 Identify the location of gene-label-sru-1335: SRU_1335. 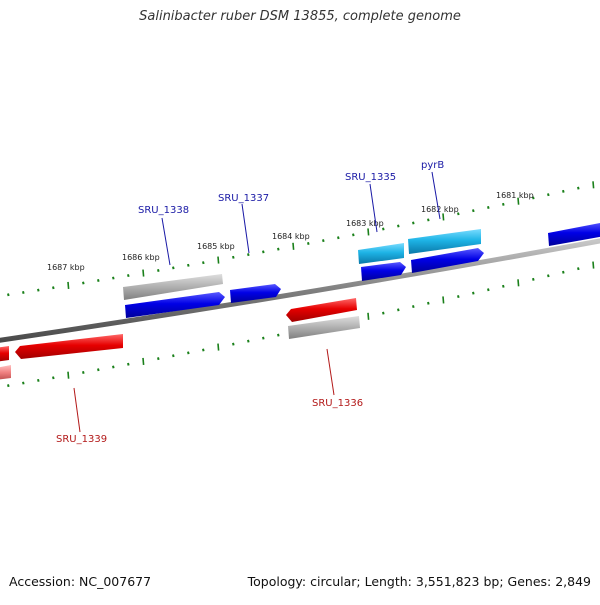
(370, 177).